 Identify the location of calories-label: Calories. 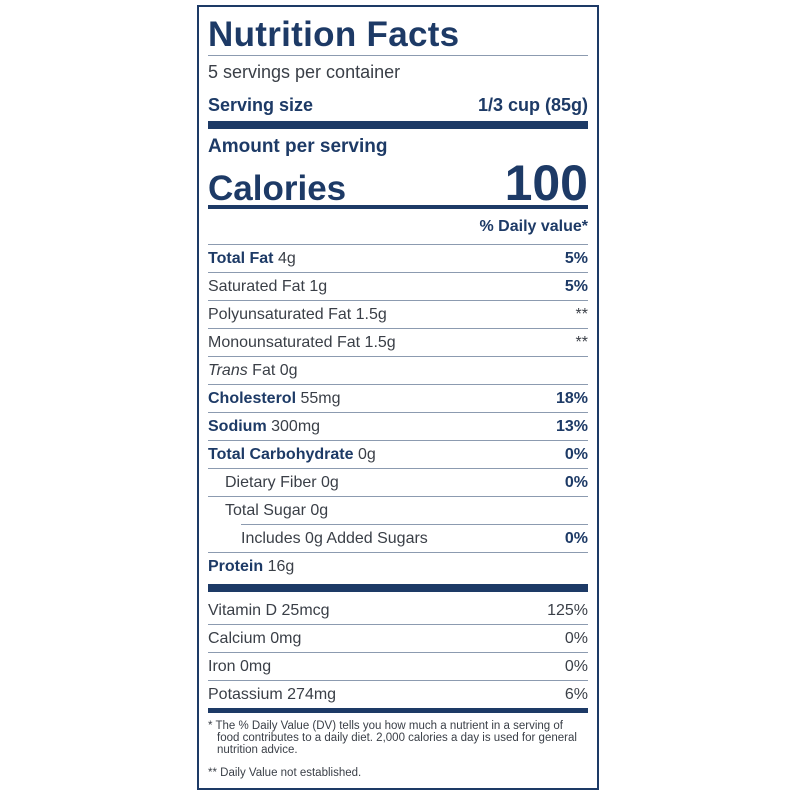
(277, 188).